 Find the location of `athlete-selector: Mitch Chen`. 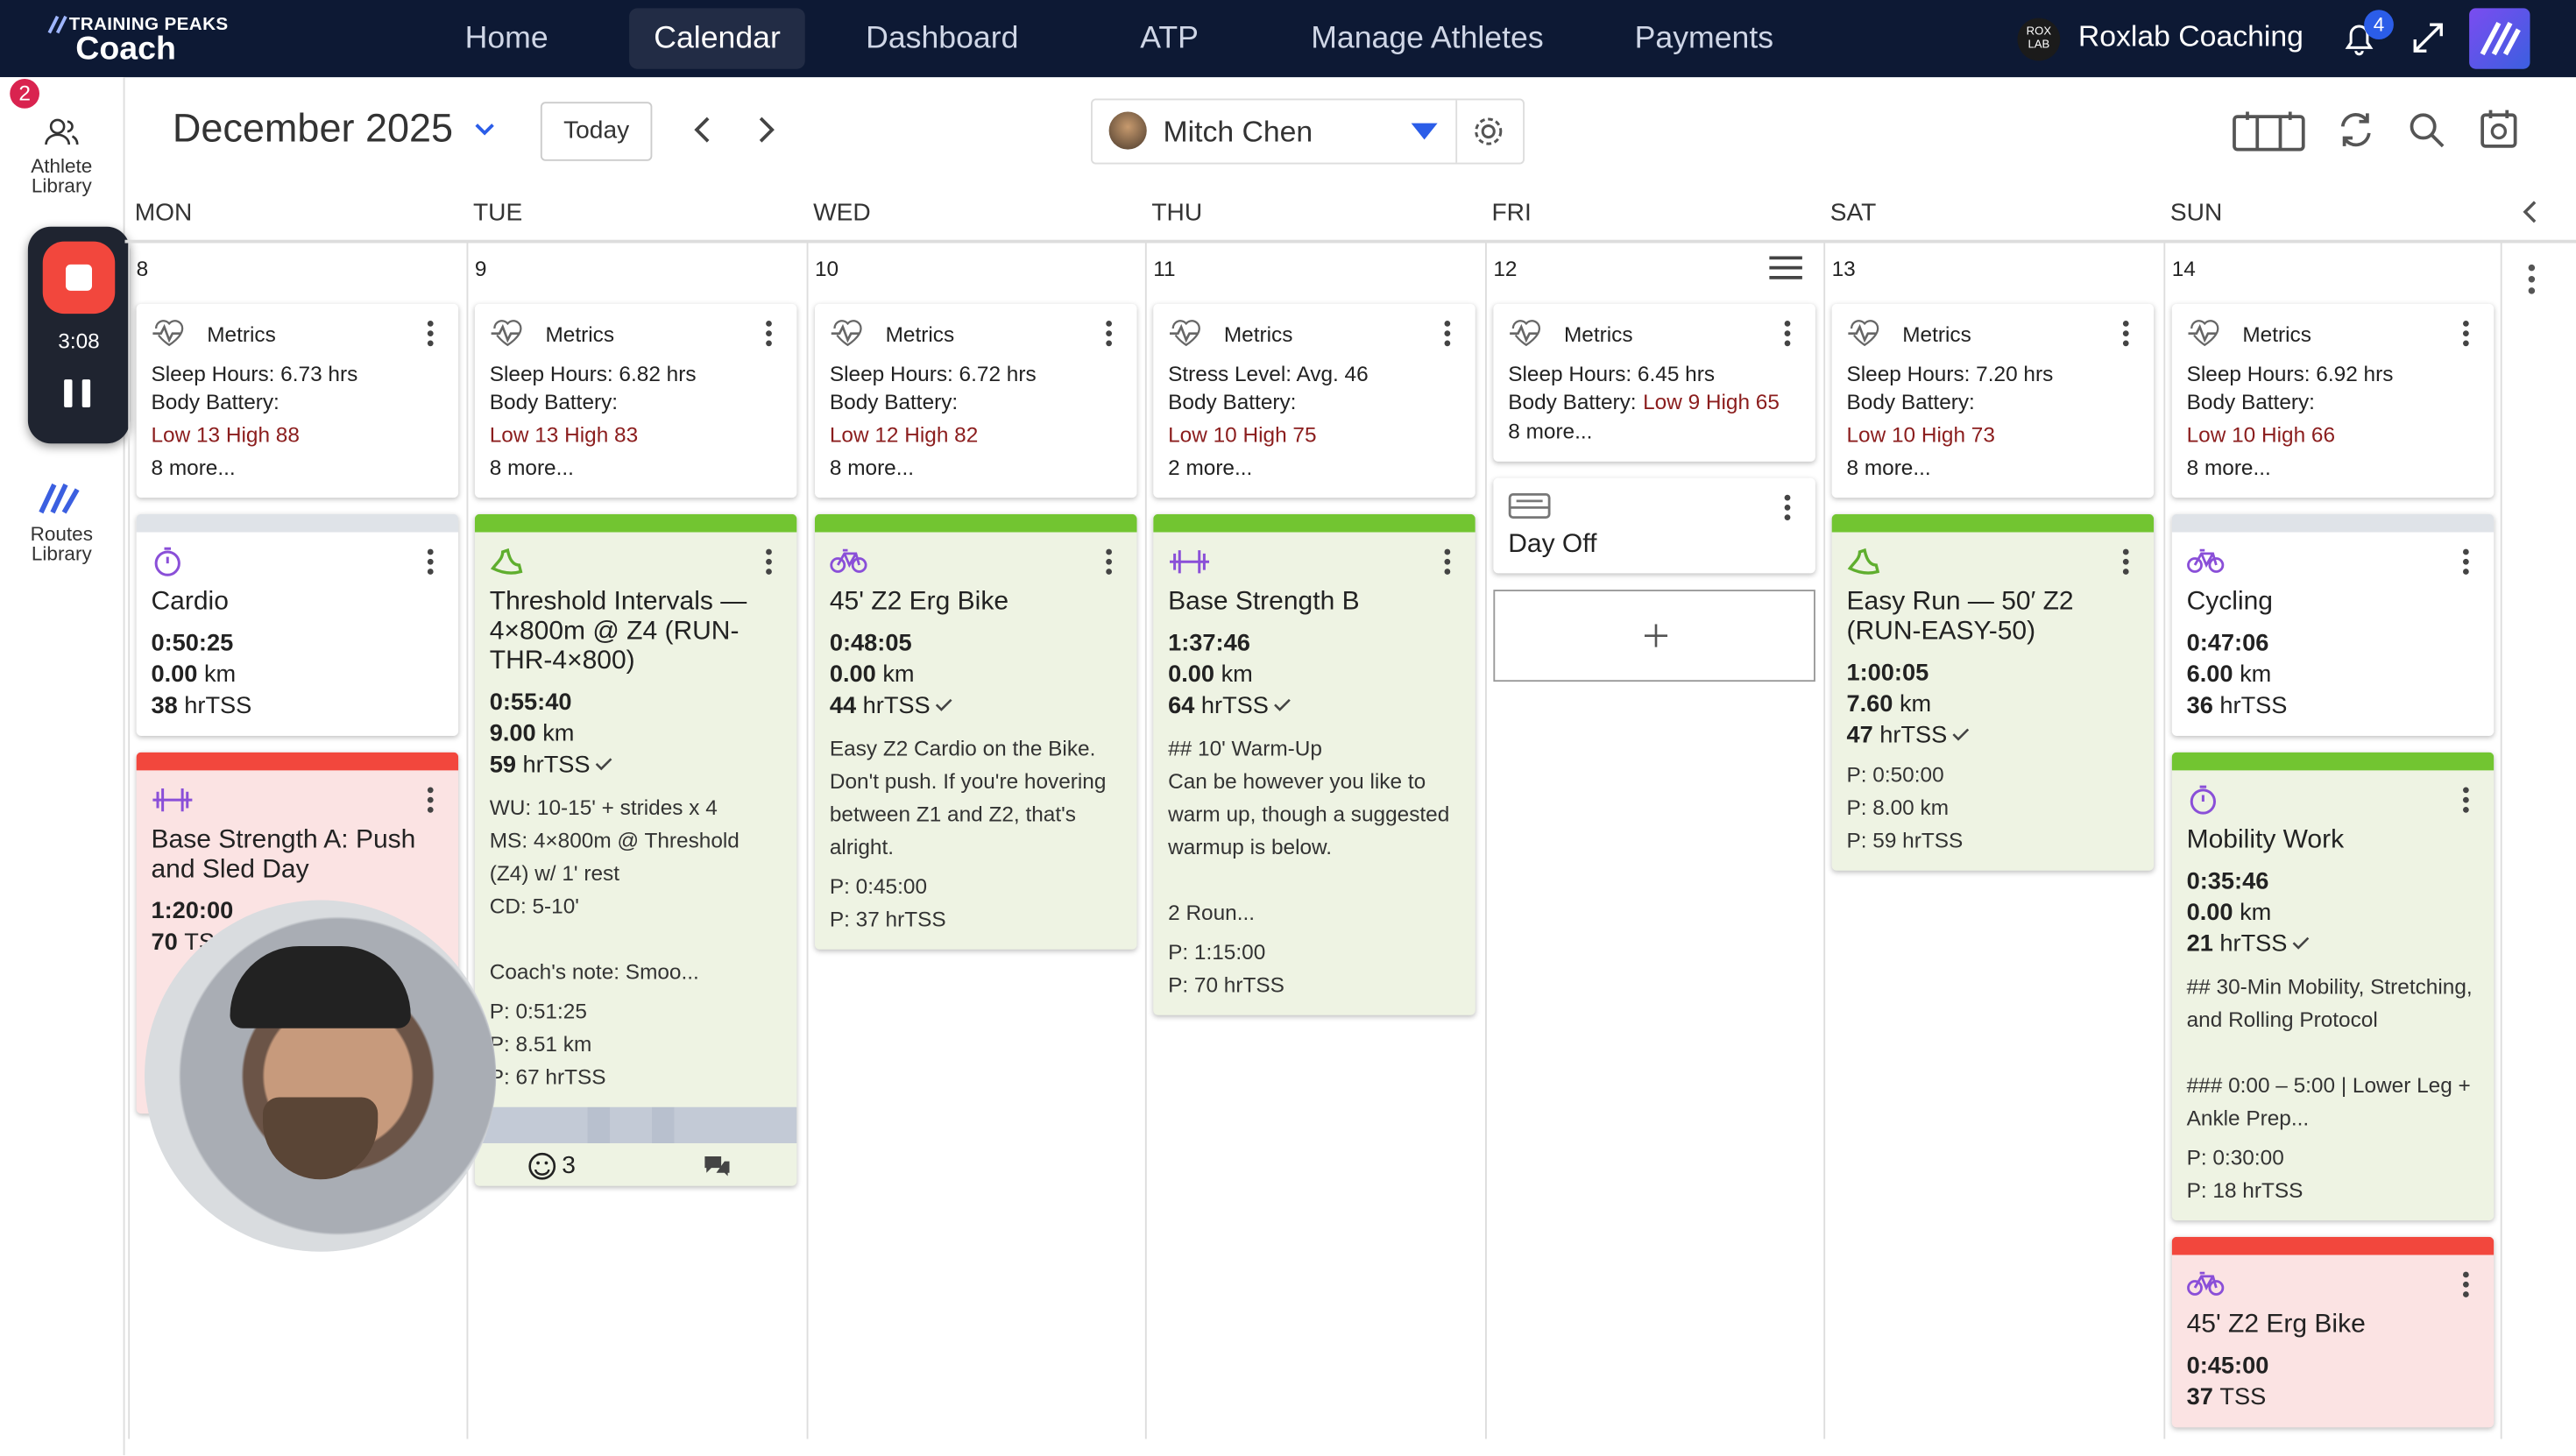

athlete-selector: Mitch Chen is located at coordinates (1308, 131).